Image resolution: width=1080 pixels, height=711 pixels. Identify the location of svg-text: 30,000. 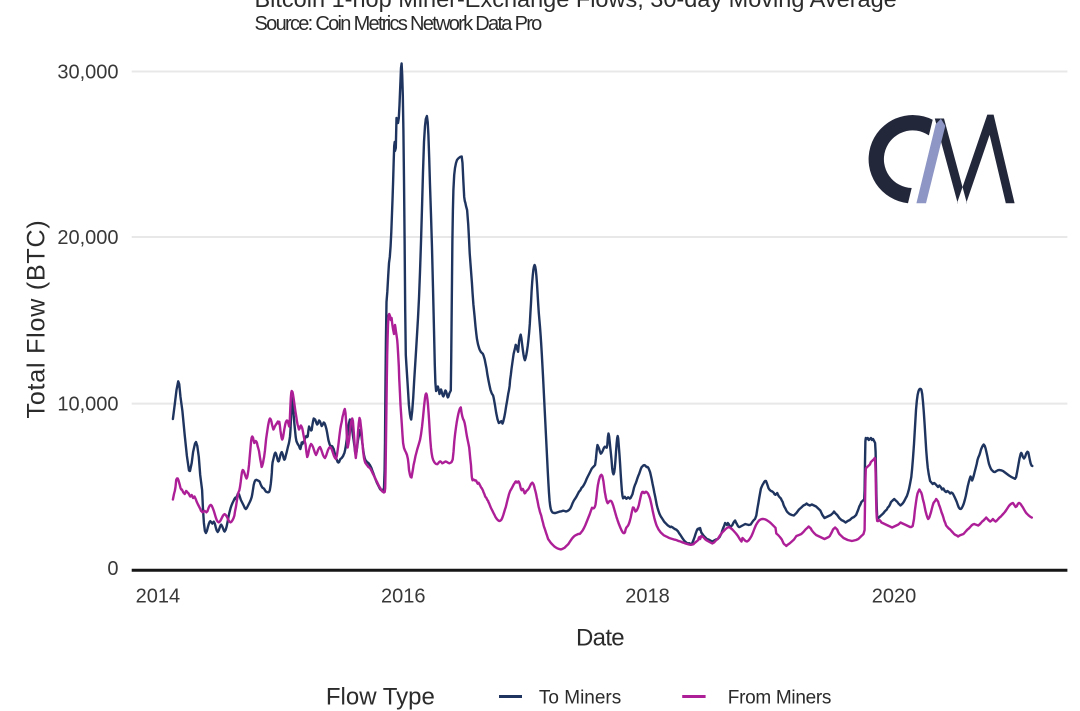
(87, 73).